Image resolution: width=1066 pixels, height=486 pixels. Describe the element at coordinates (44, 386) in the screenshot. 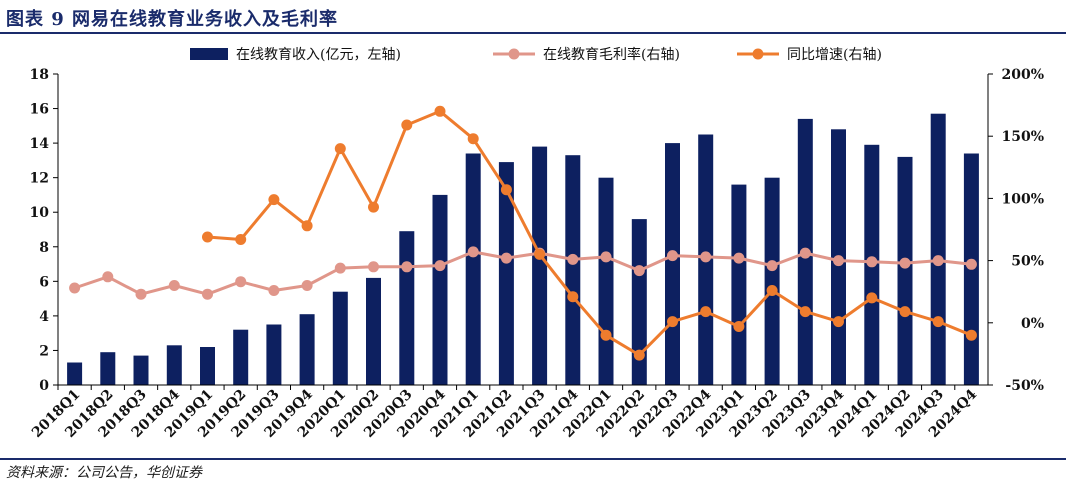

I see `left-tick-label: 0` at that location.